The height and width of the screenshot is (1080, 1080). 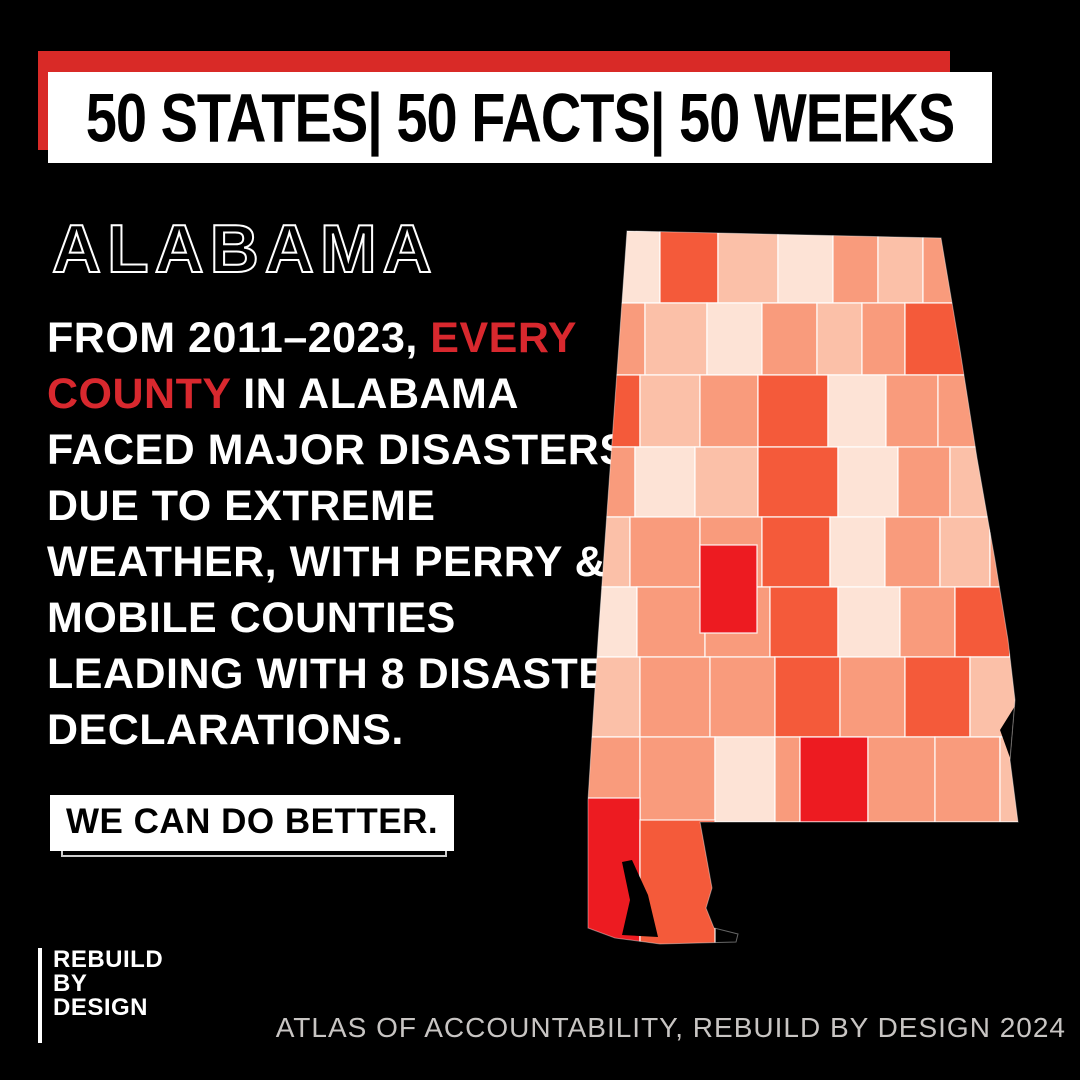 I want to click on fact-line: DECLARATIONS., so click(x=317, y=730).